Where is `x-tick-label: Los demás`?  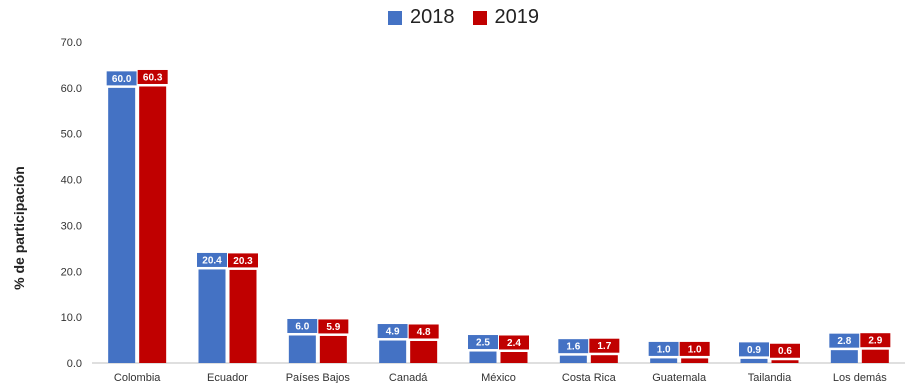
x-tick-label: Los demás is located at coordinates (860, 377).